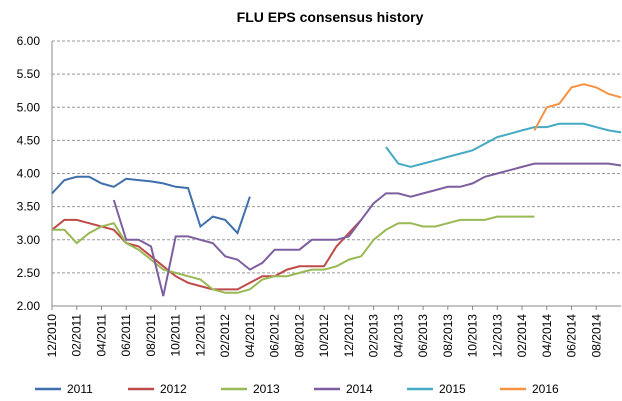  Describe the element at coordinates (29, 41) in the screenshot. I see `y-tick-label: 6.00` at that location.